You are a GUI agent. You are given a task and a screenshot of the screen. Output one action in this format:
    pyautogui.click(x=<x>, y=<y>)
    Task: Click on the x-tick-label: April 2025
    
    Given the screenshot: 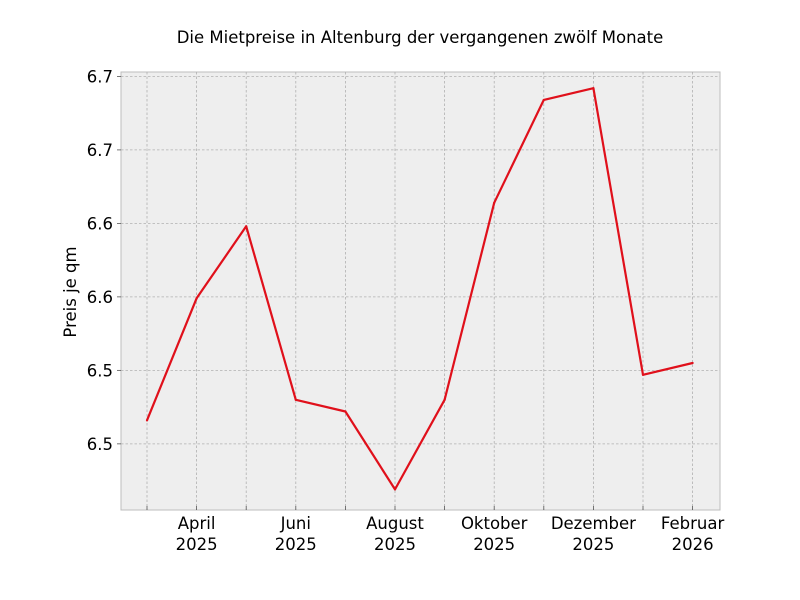 What is the action you would take?
    pyautogui.click(x=197, y=534)
    